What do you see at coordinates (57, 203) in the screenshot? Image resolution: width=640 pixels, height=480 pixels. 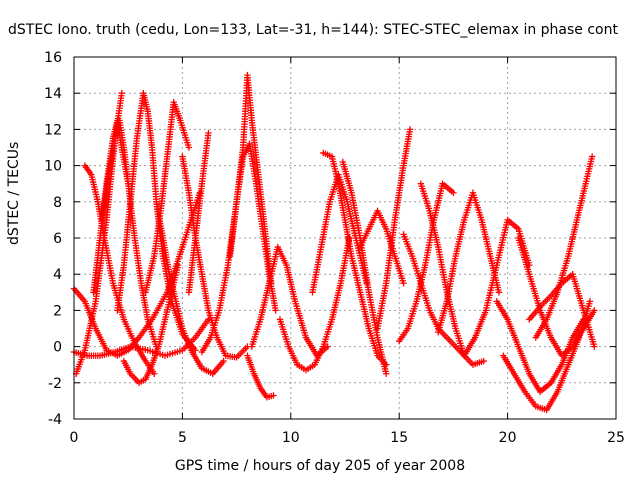 I see `y-tick-label: 8` at bounding box center [57, 203].